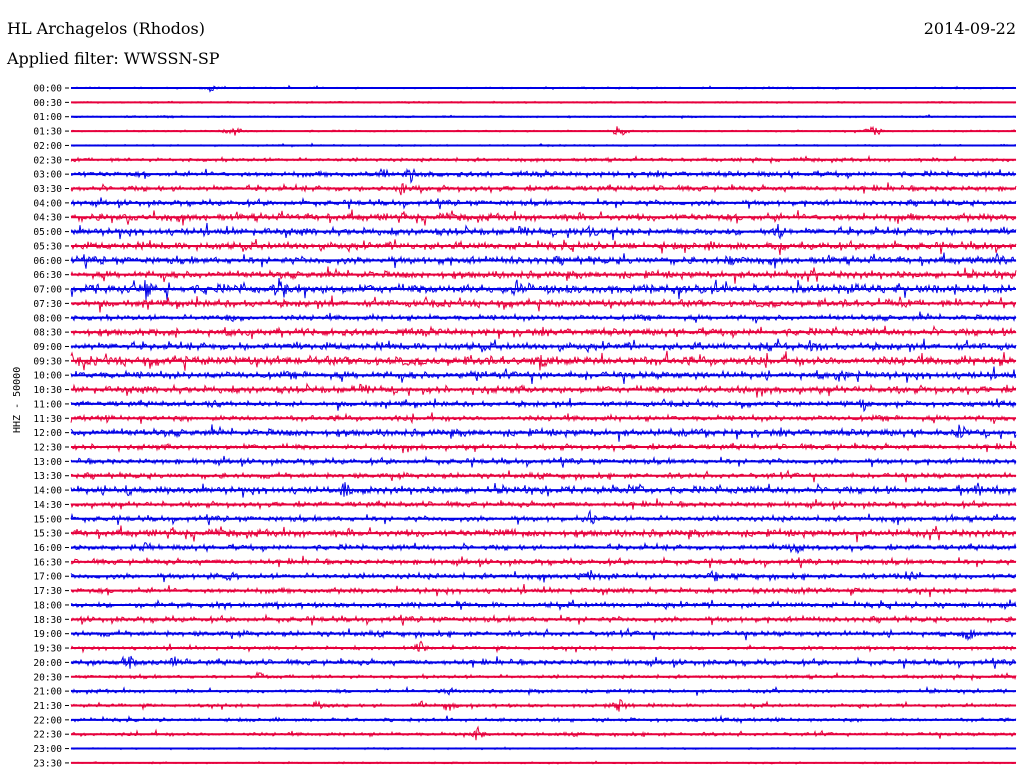  I want to click on time-tick-label: 23:30, so click(47, 763).